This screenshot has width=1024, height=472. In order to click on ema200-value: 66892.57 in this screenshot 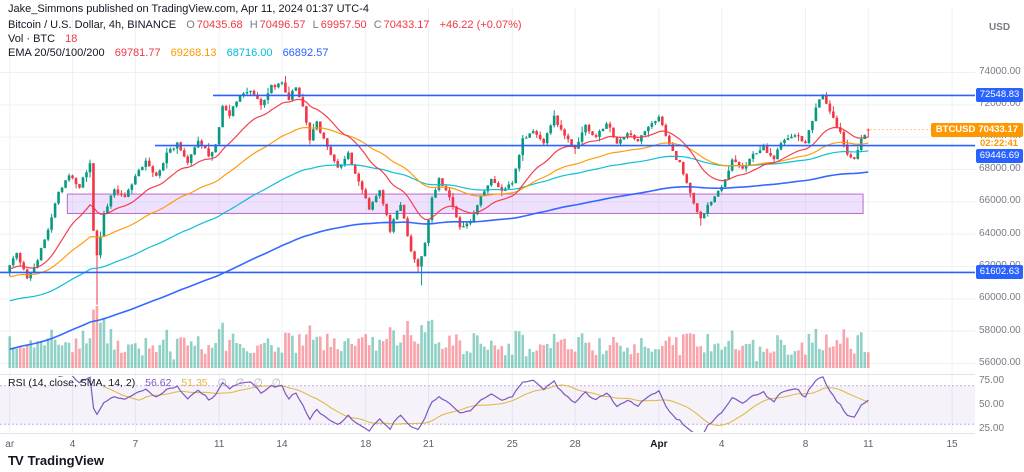, I will do `click(305, 53)`.